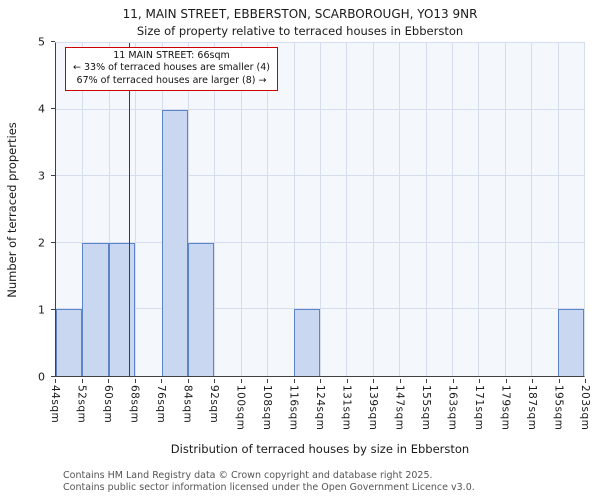 Image resolution: width=600 pixels, height=500 pixels. What do you see at coordinates (41, 310) in the screenshot?
I see `y-tick-label: 1` at bounding box center [41, 310].